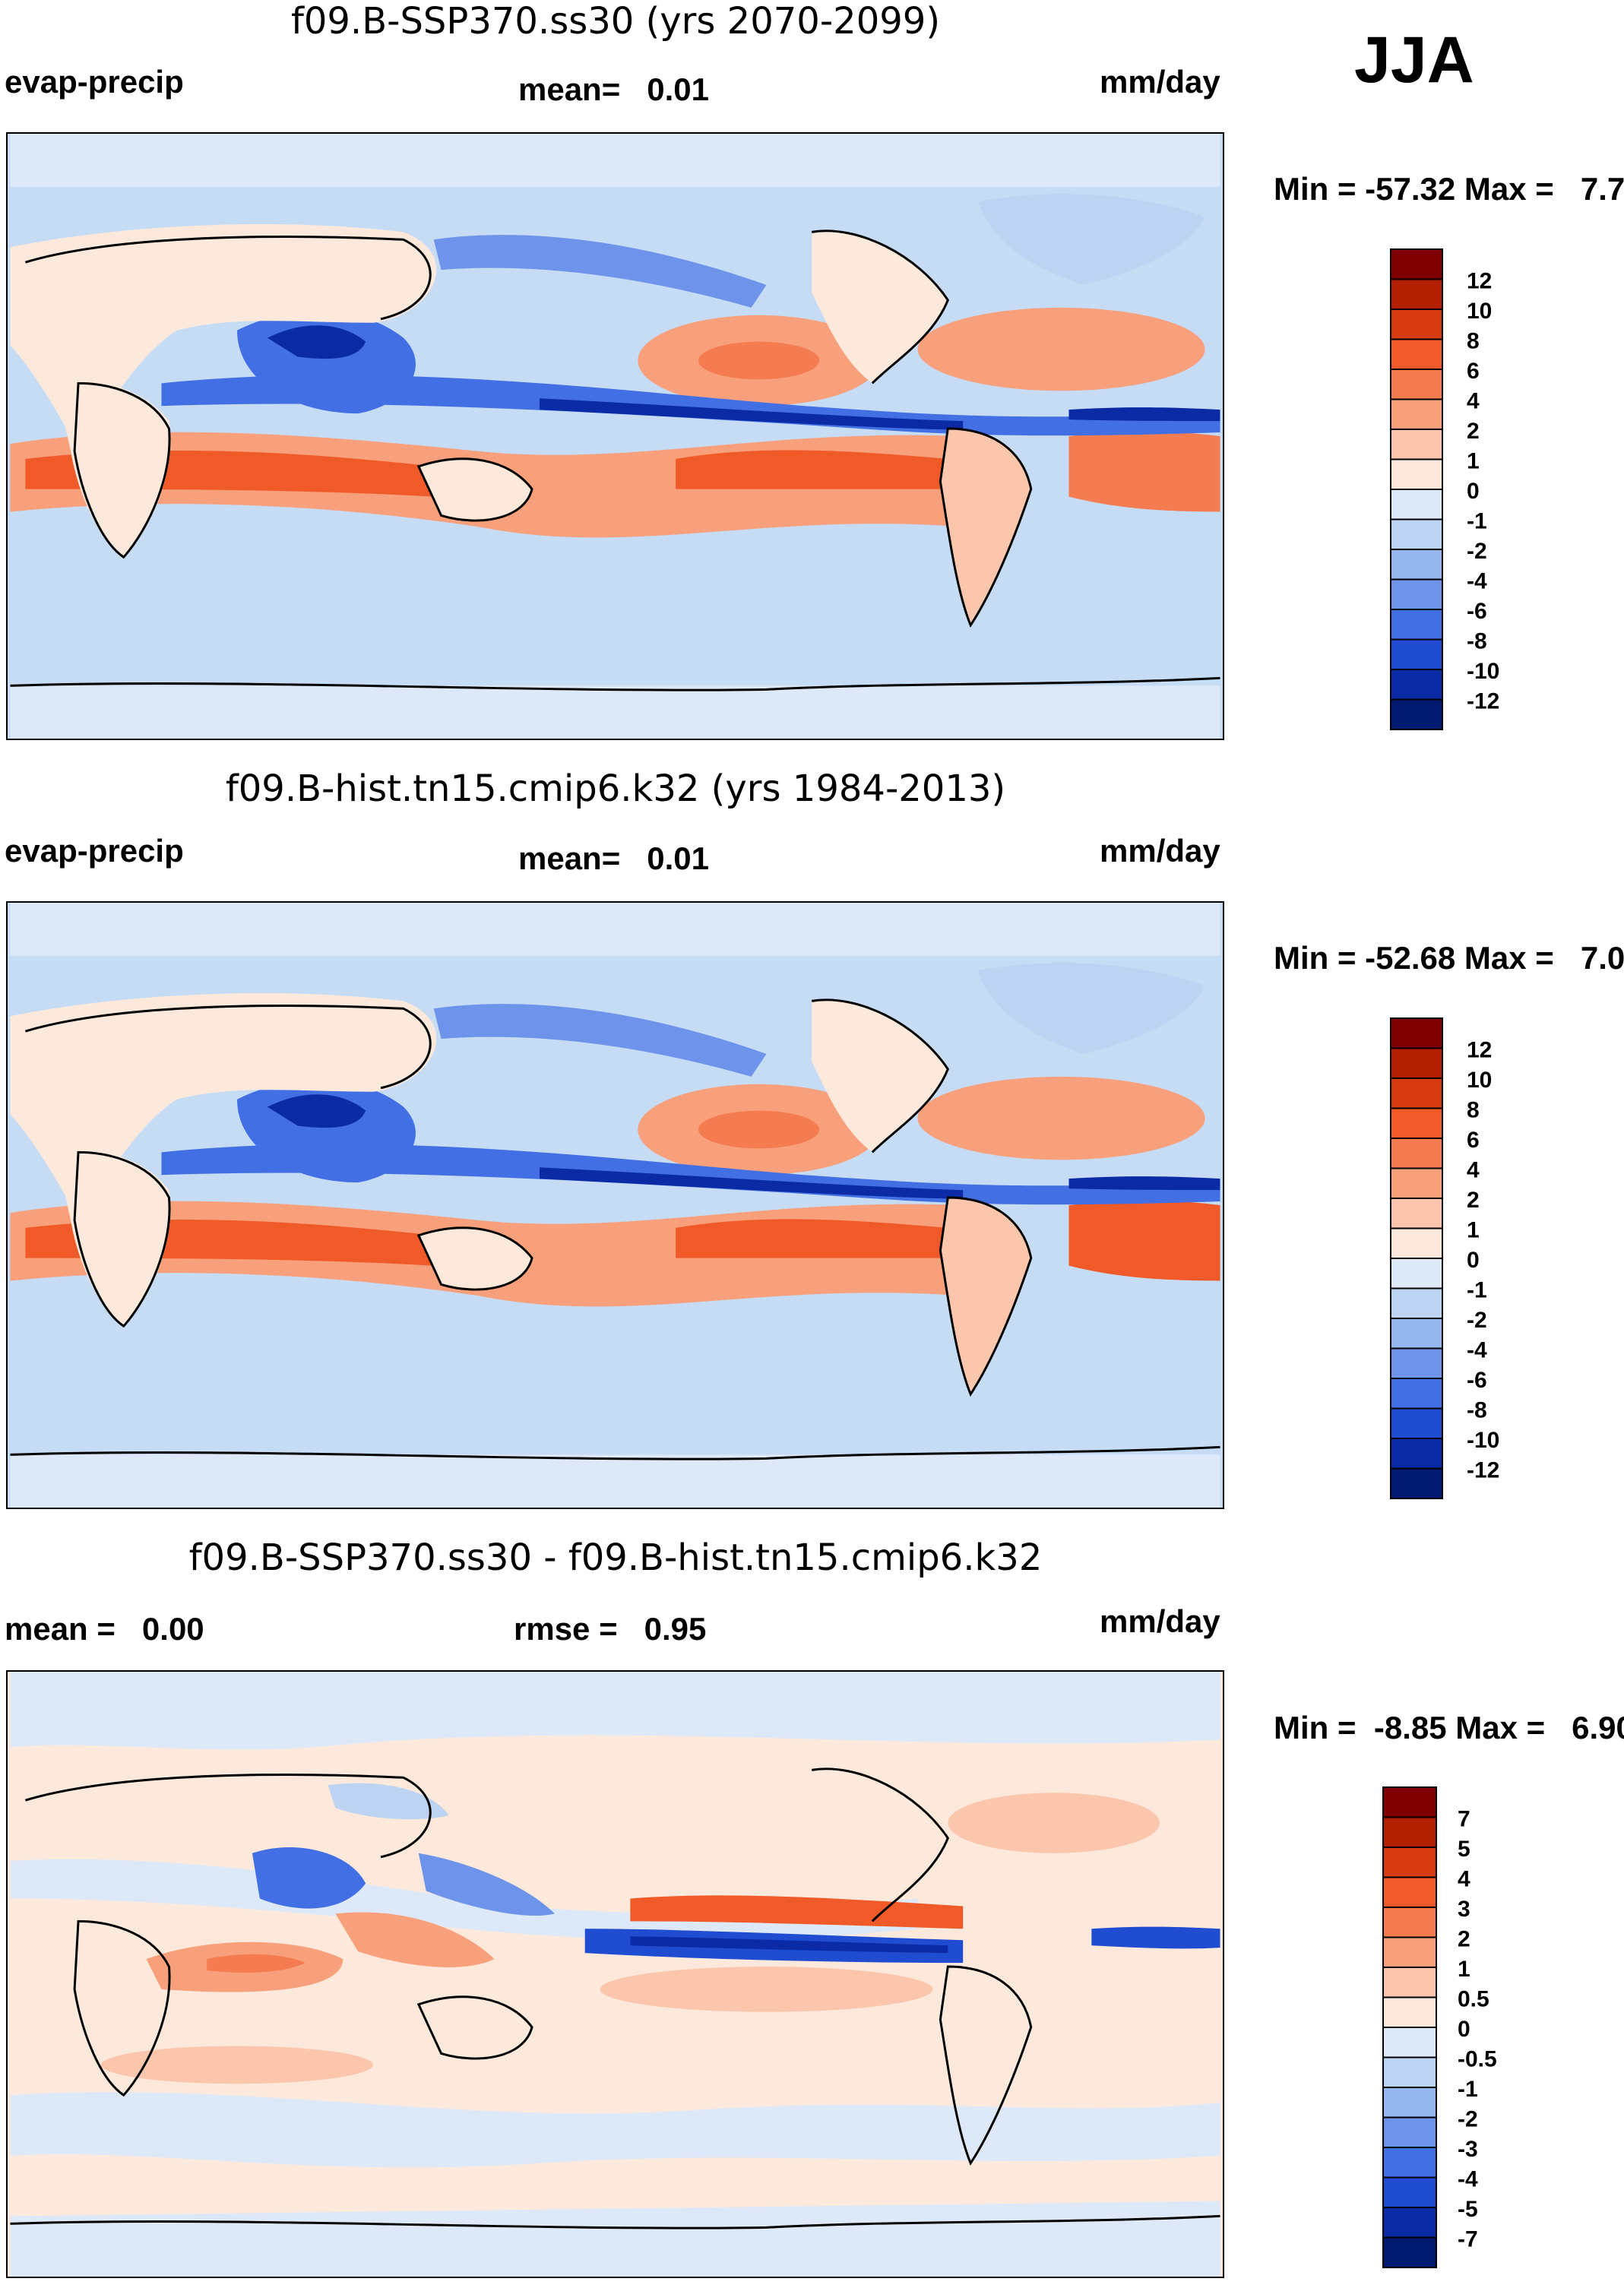  I want to click on colorbar-tick-label: 6, so click(1474, 1140).